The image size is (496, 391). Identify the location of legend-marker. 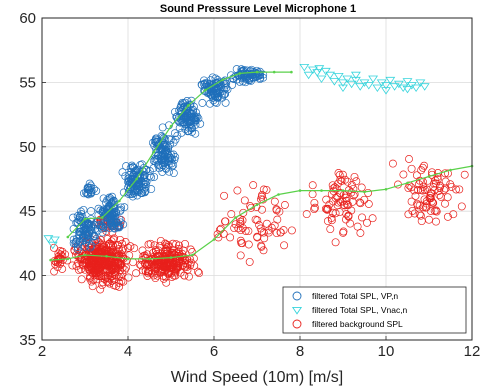
(297, 296).